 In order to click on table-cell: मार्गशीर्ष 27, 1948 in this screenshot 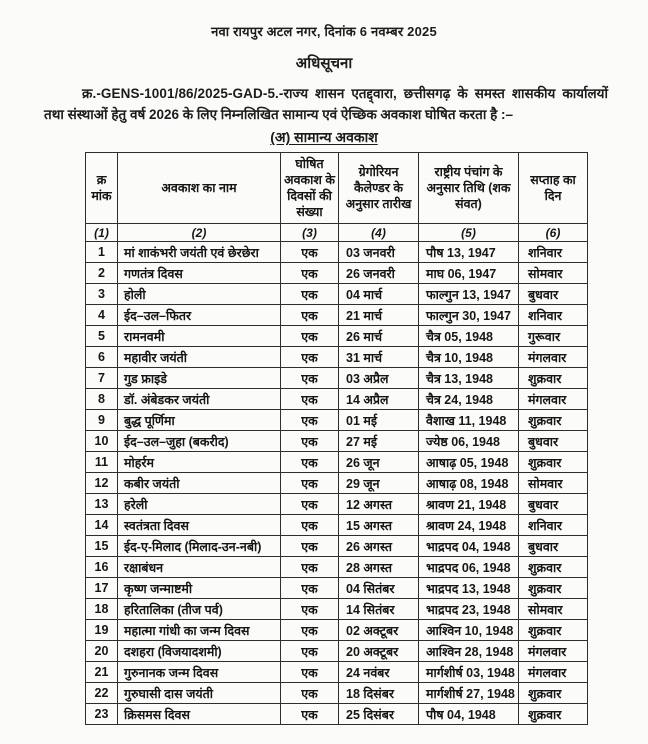, I will do `click(468, 693)`.